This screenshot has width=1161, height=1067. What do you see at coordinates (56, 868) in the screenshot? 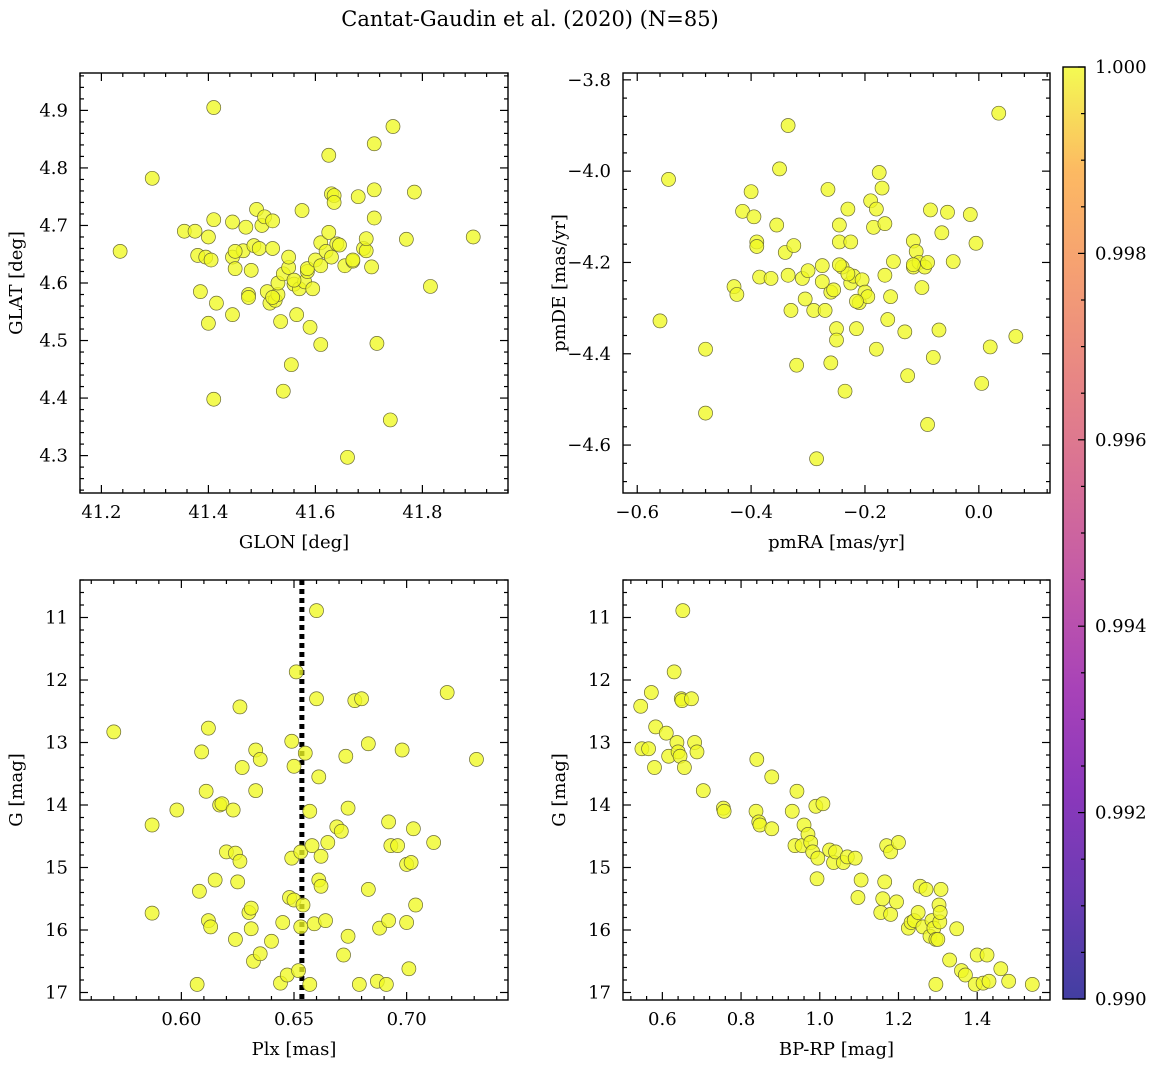
I see `y-tick-label: 15` at bounding box center [56, 868].